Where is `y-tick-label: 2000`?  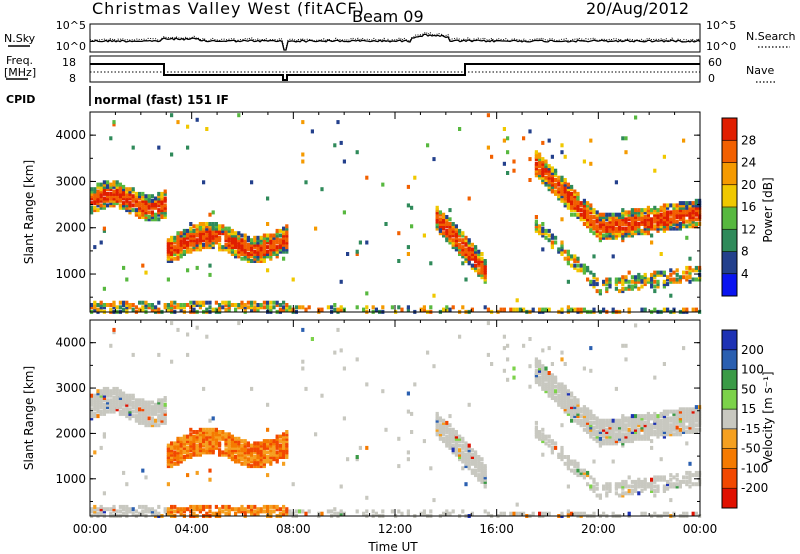 y-tick-label: 2000 is located at coordinates (70, 433).